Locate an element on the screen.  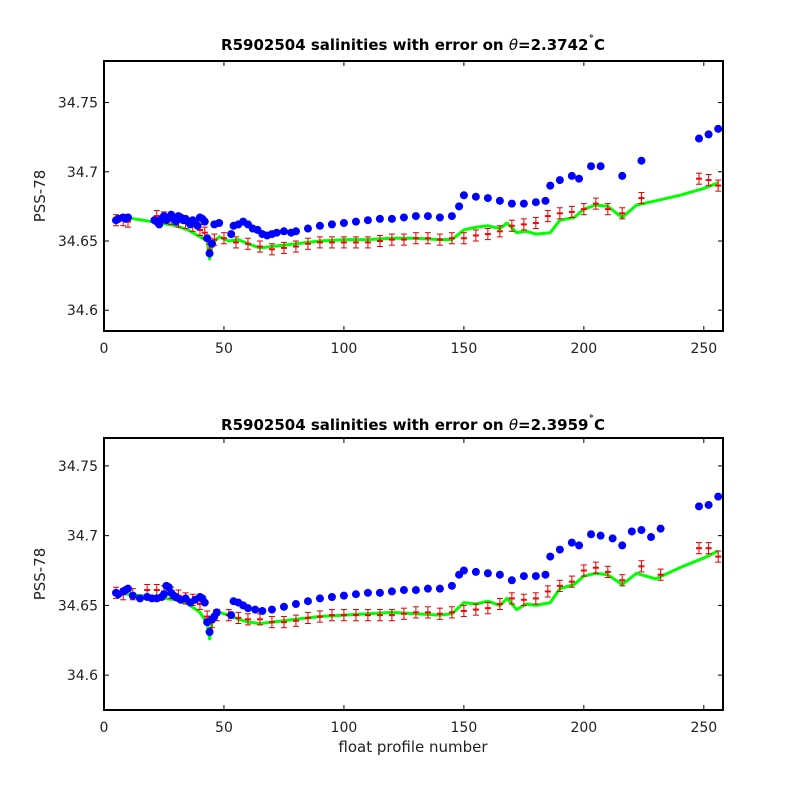
top-x-tick-label: 200 is located at coordinates (583, 349).